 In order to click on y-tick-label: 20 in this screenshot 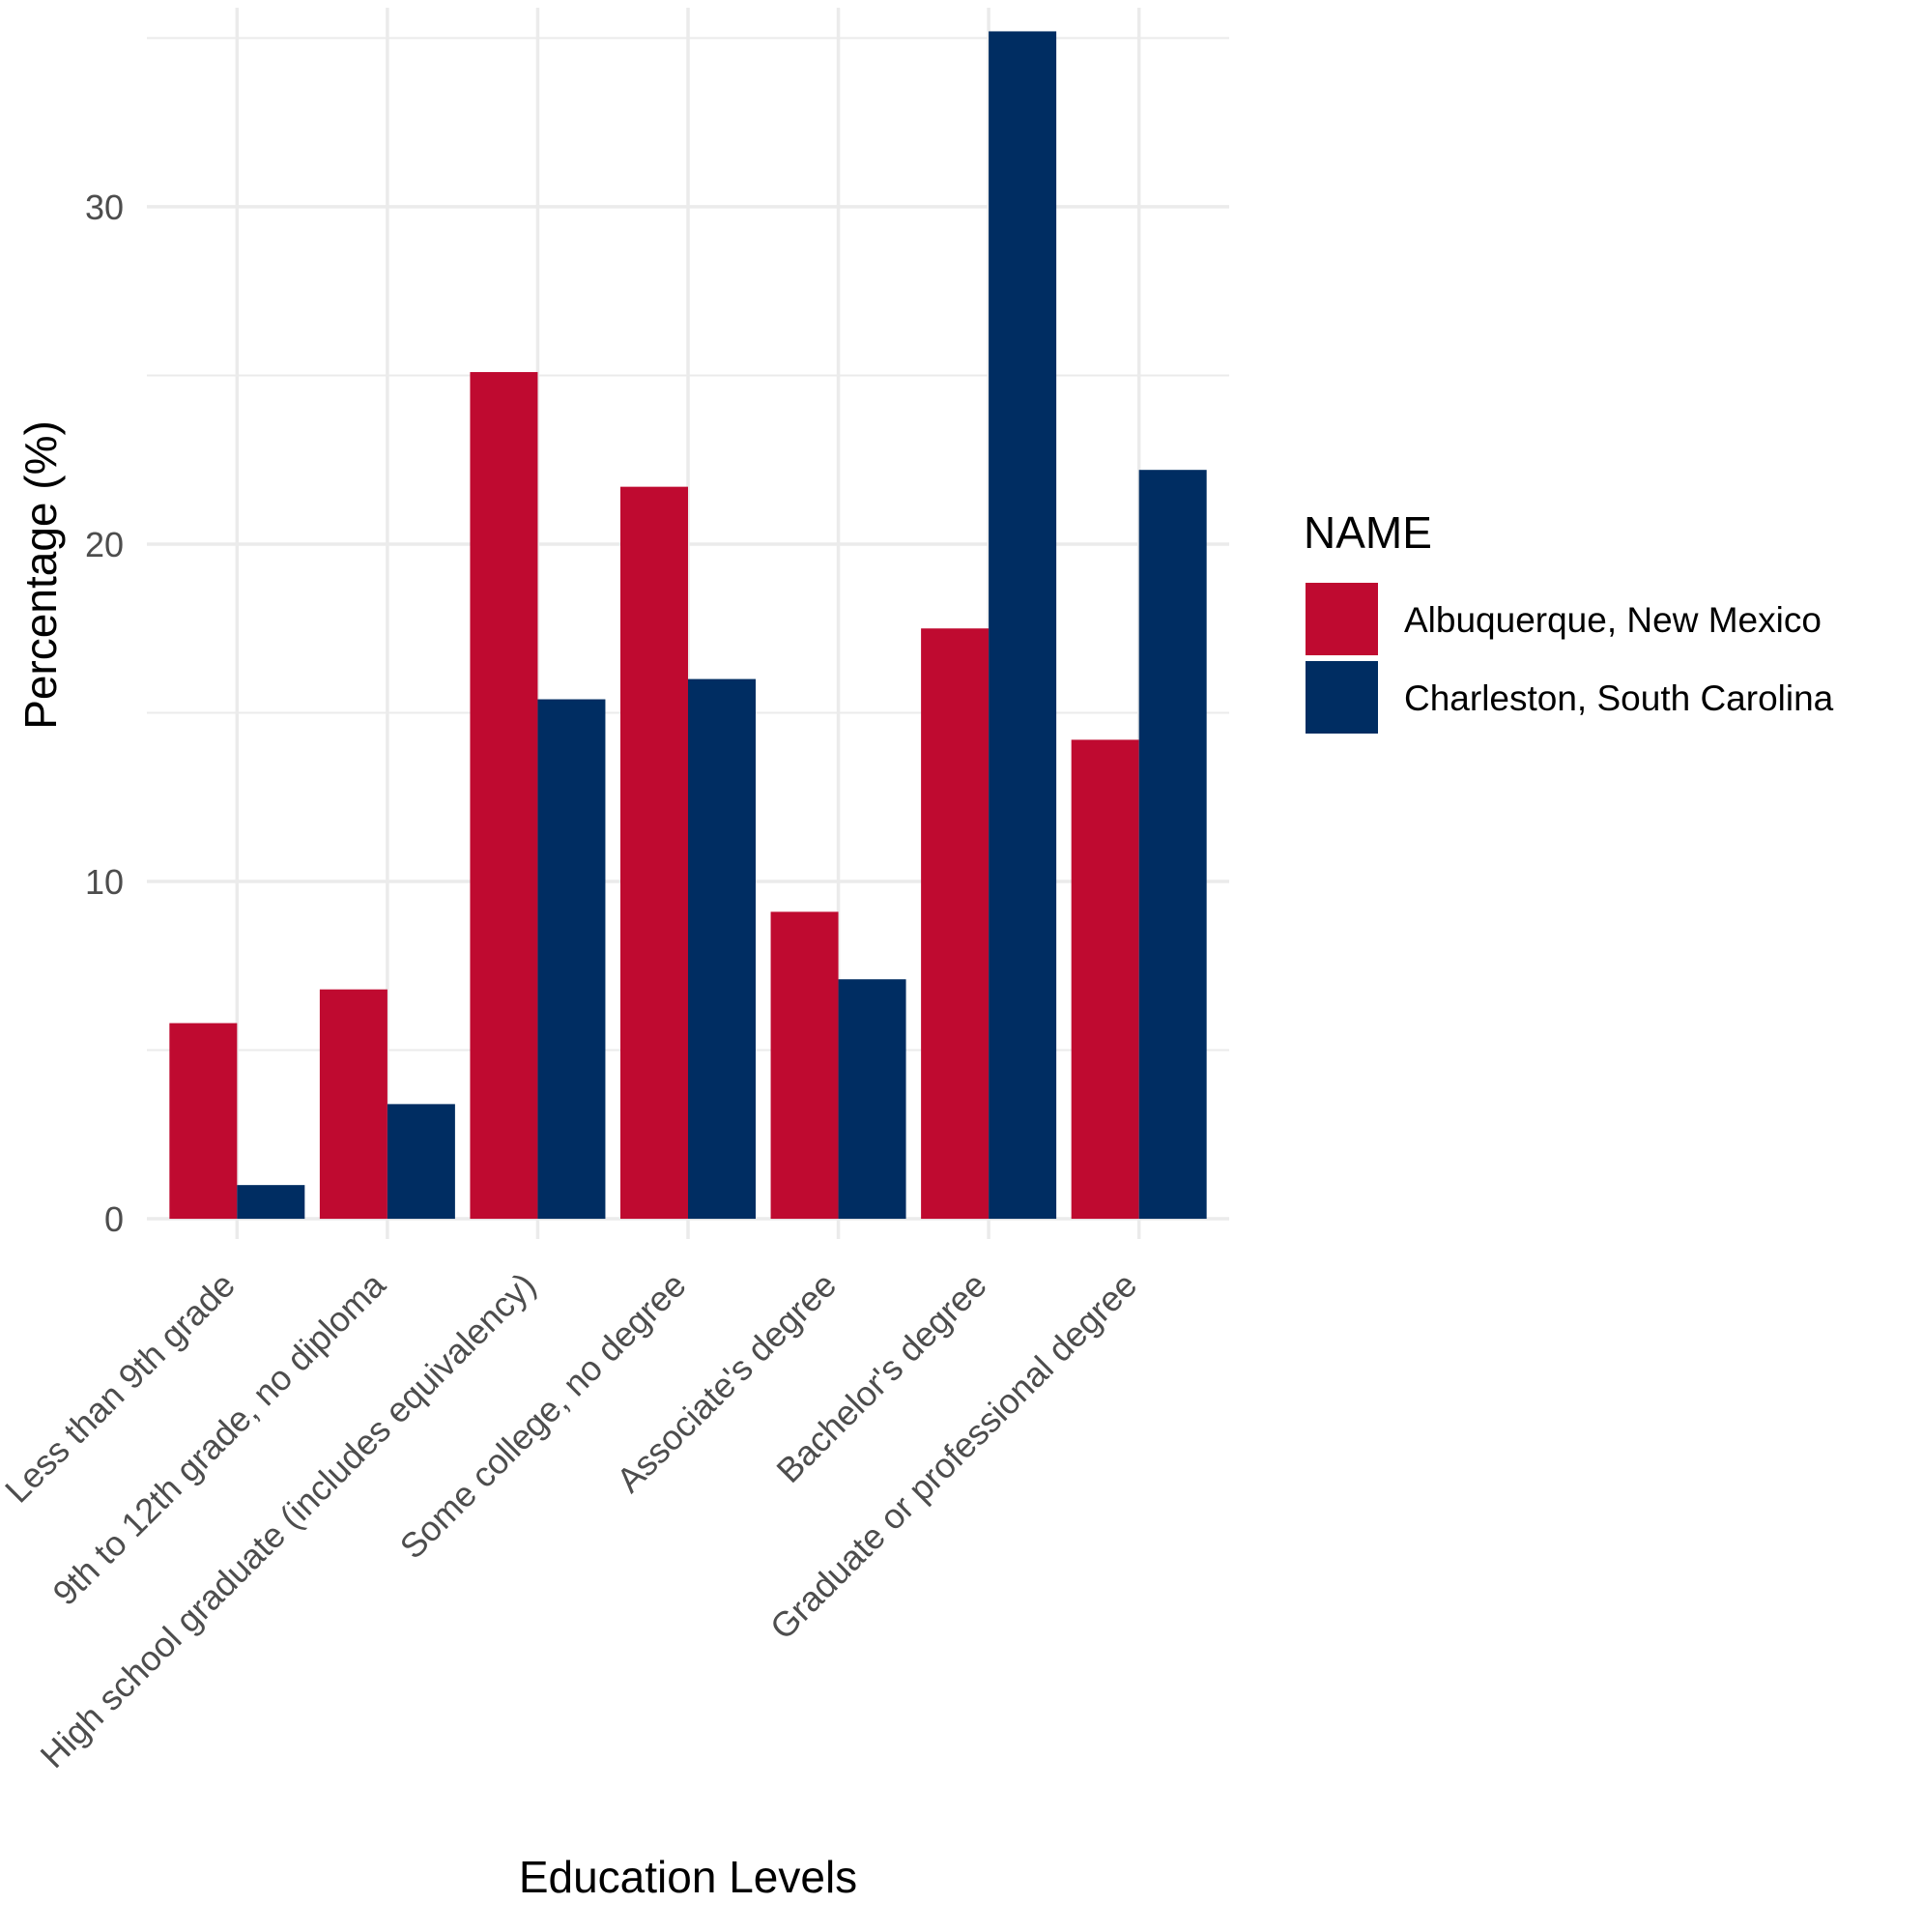, I will do `click(104, 544)`.